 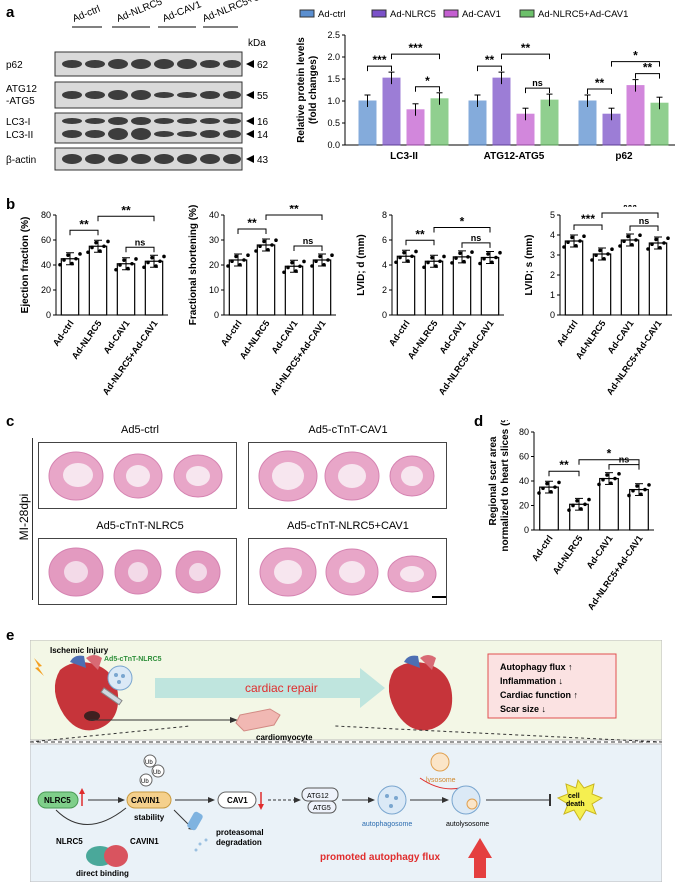 What do you see at coordinates (635, 64) in the screenshot?
I see `a-sig-2-1-bracket` at bounding box center [635, 64].